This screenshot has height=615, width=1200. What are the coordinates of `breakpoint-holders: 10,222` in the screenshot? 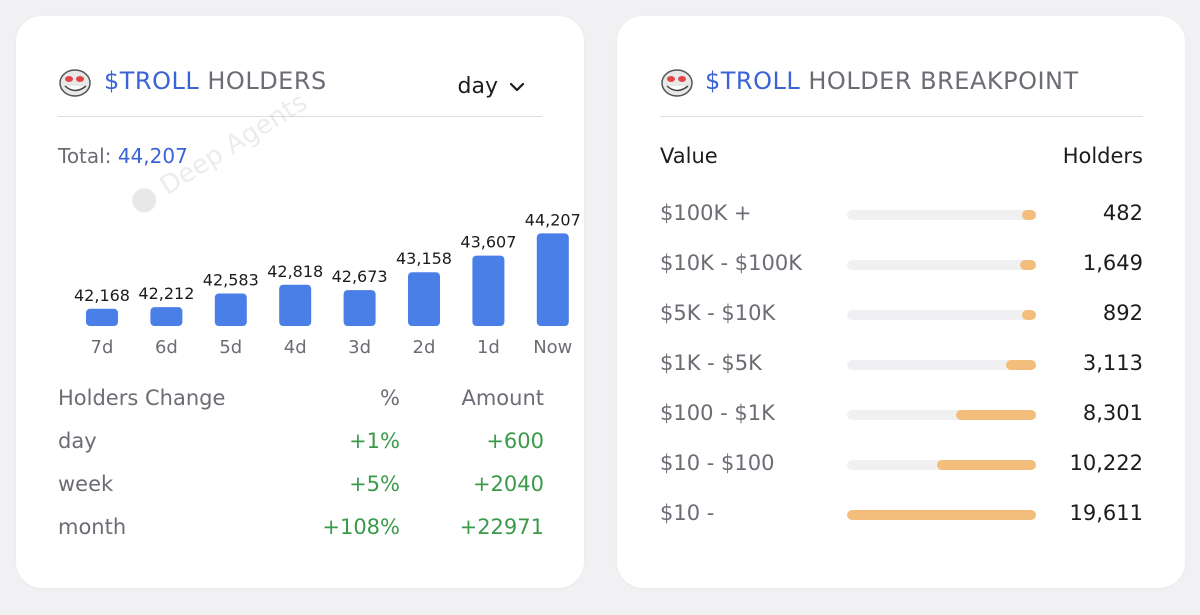 It's located at (1106, 463).